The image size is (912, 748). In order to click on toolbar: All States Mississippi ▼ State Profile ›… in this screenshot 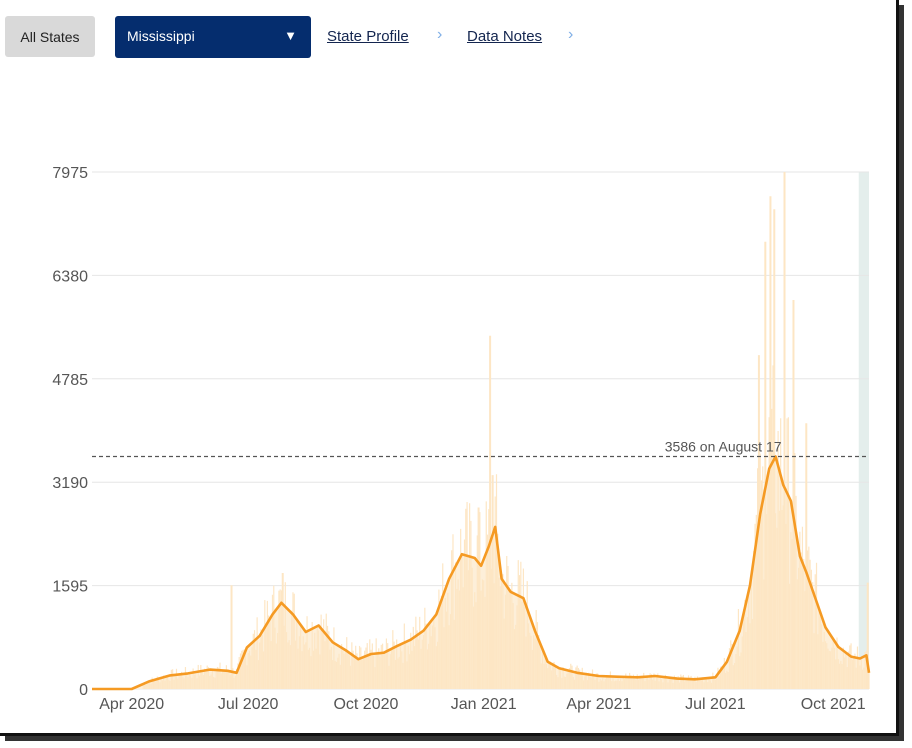, I will do `click(448, 35)`.